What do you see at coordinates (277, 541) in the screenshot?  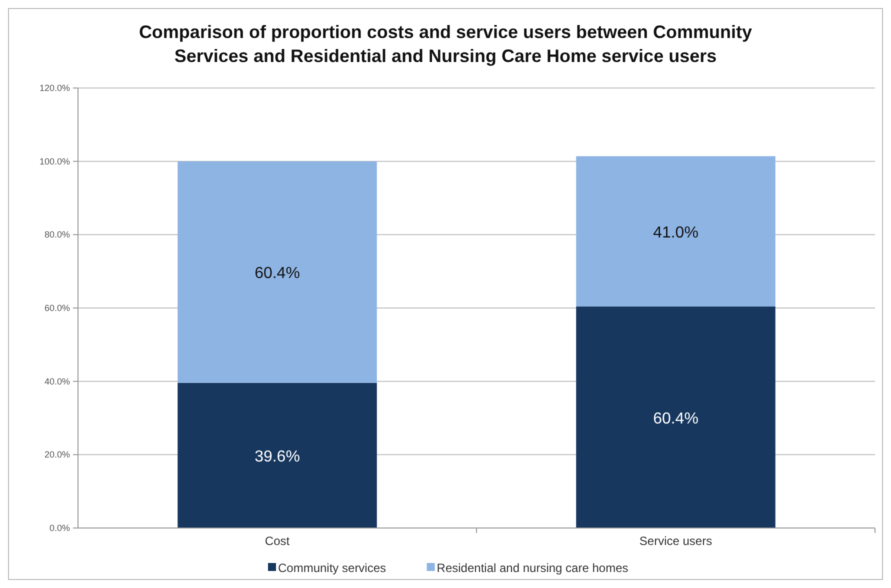 I see `x-tick-label: Cost` at bounding box center [277, 541].